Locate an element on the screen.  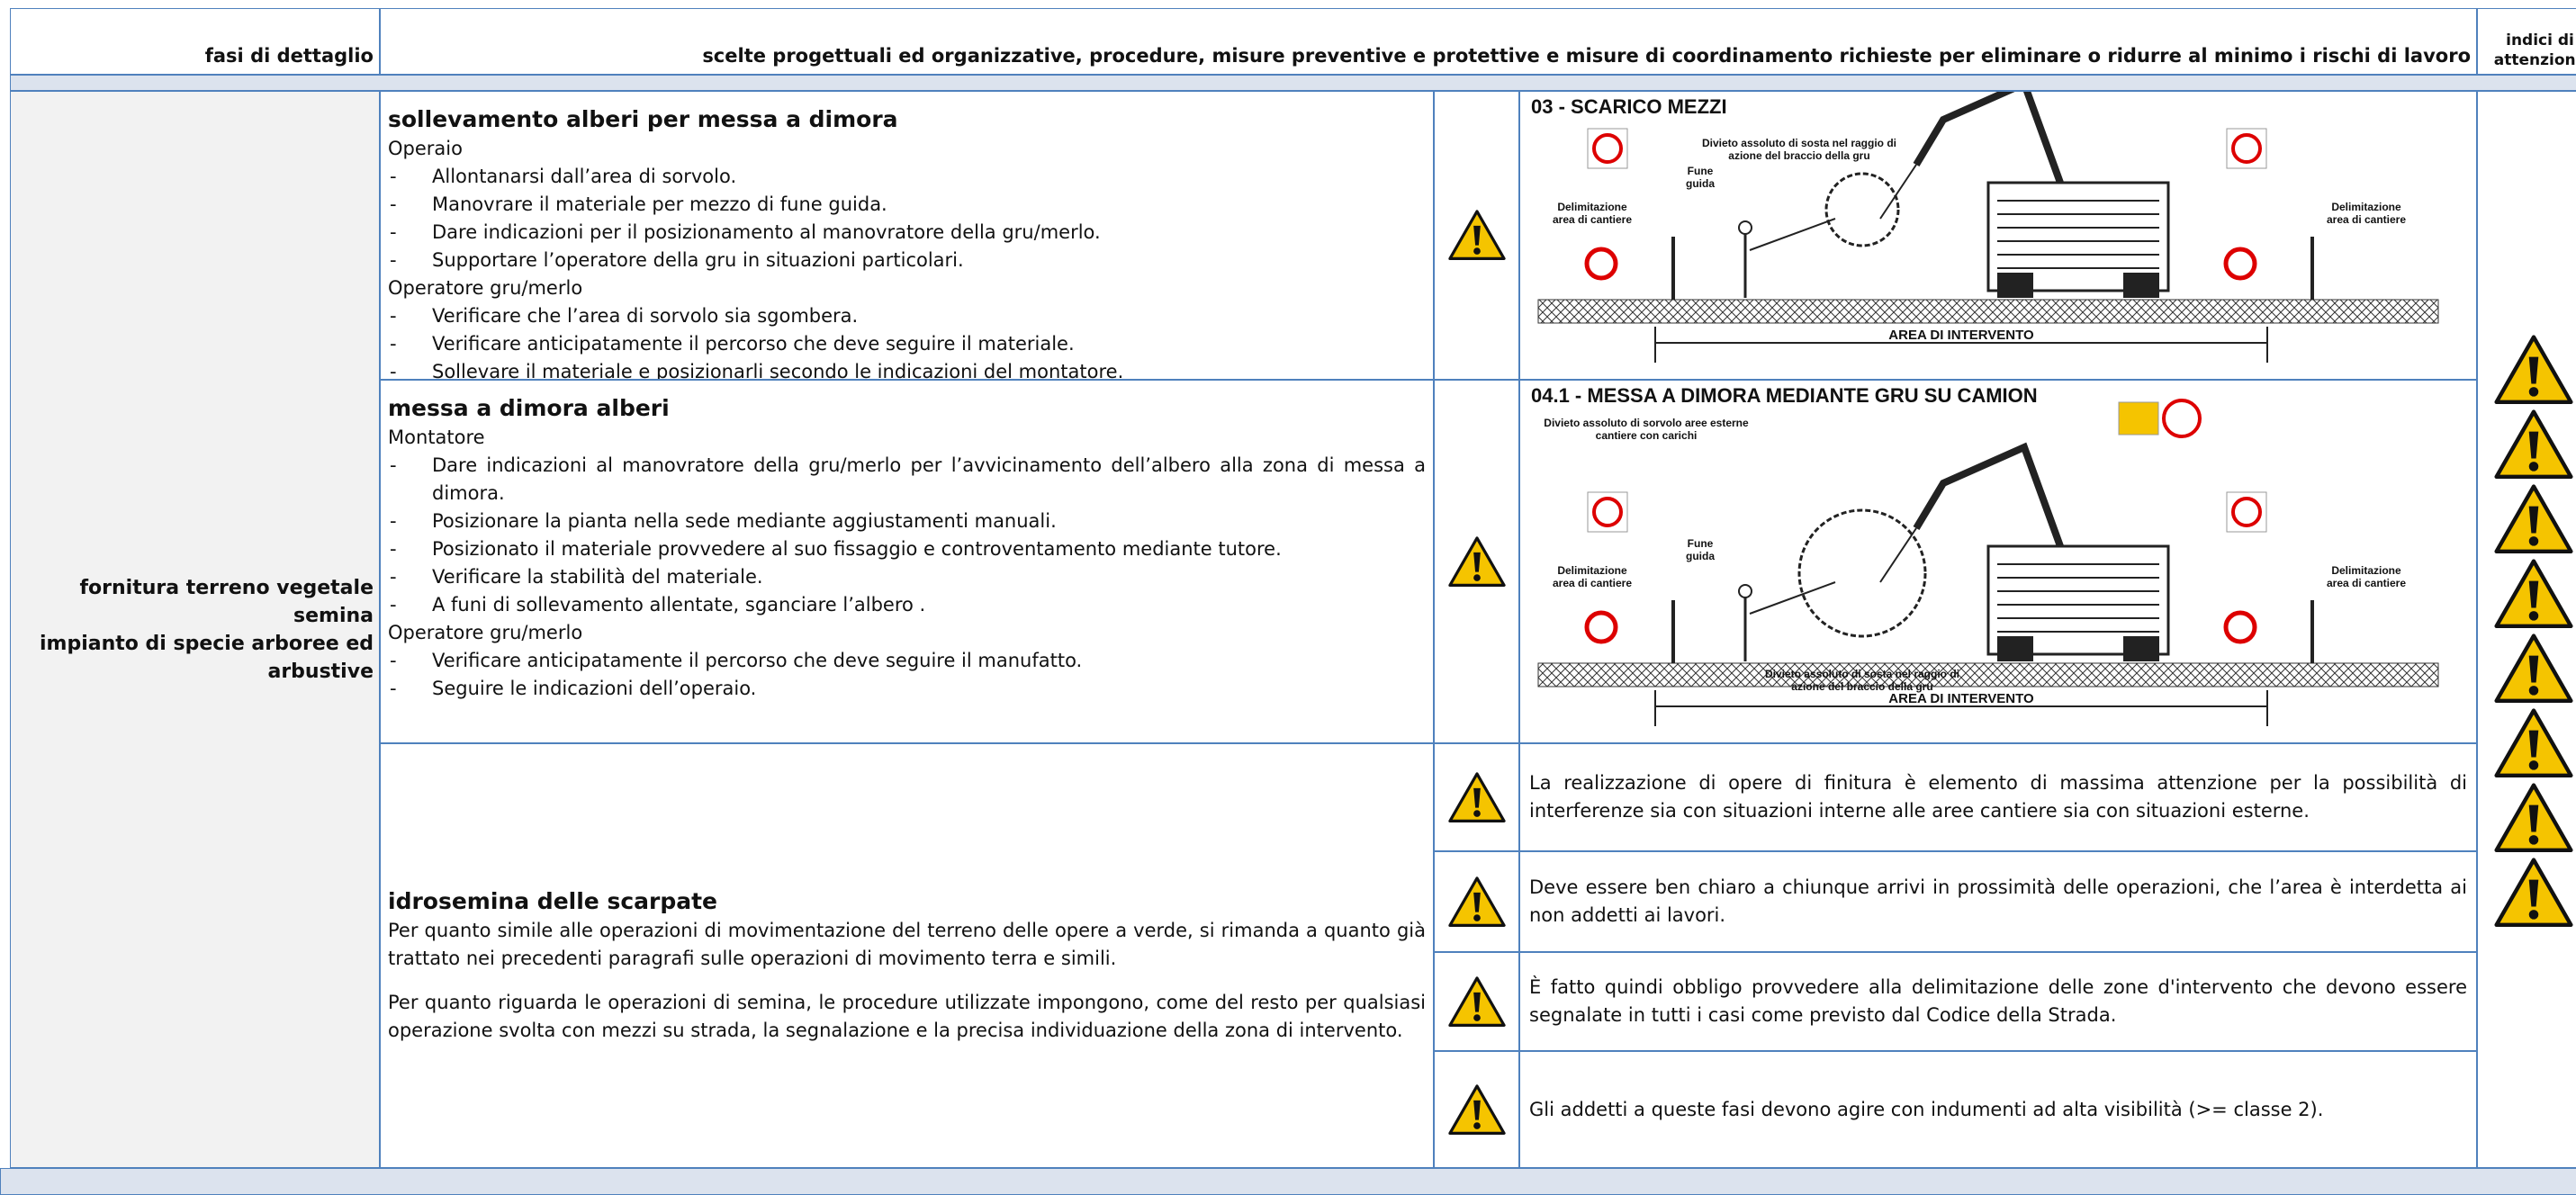
crane is located at coordinates (1988, 138).